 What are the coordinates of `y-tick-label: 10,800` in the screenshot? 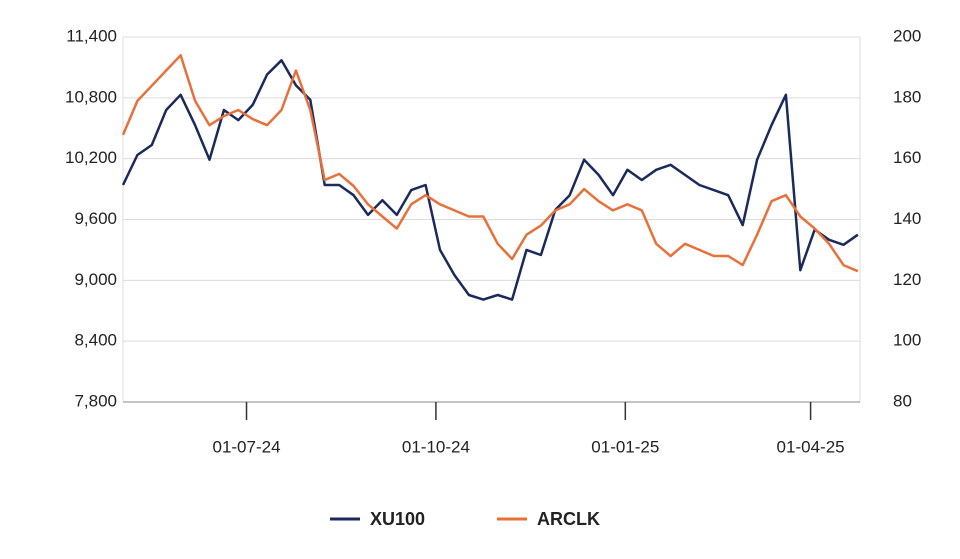 It's located at (91, 96).